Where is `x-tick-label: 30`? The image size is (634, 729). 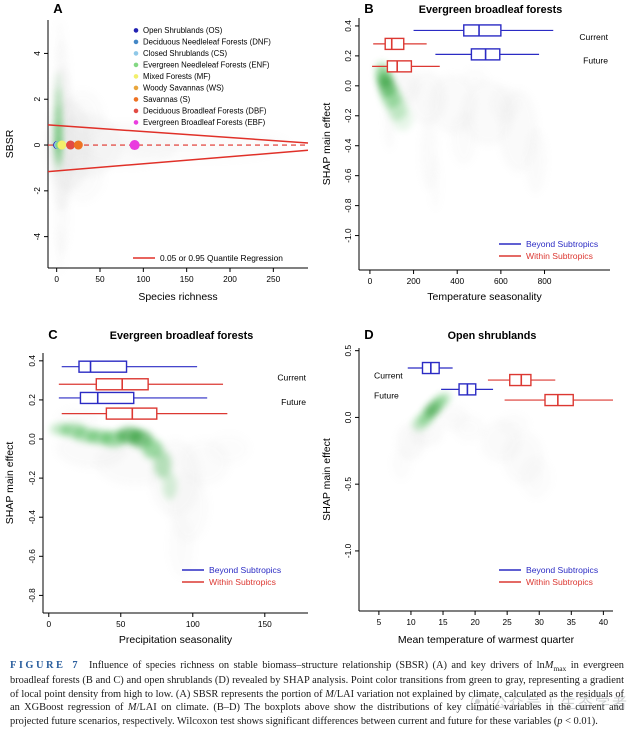
x-tick-label: 30 is located at coordinates (540, 622).